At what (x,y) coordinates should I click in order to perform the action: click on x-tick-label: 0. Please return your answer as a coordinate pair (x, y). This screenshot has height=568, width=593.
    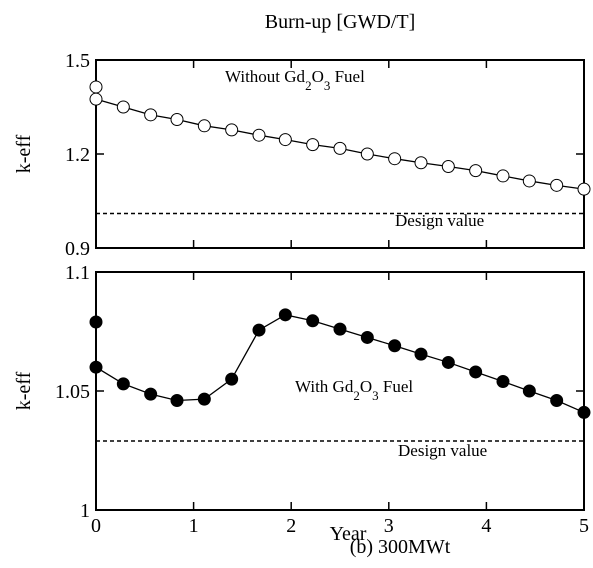
    Looking at the image, I should click on (96, 526).